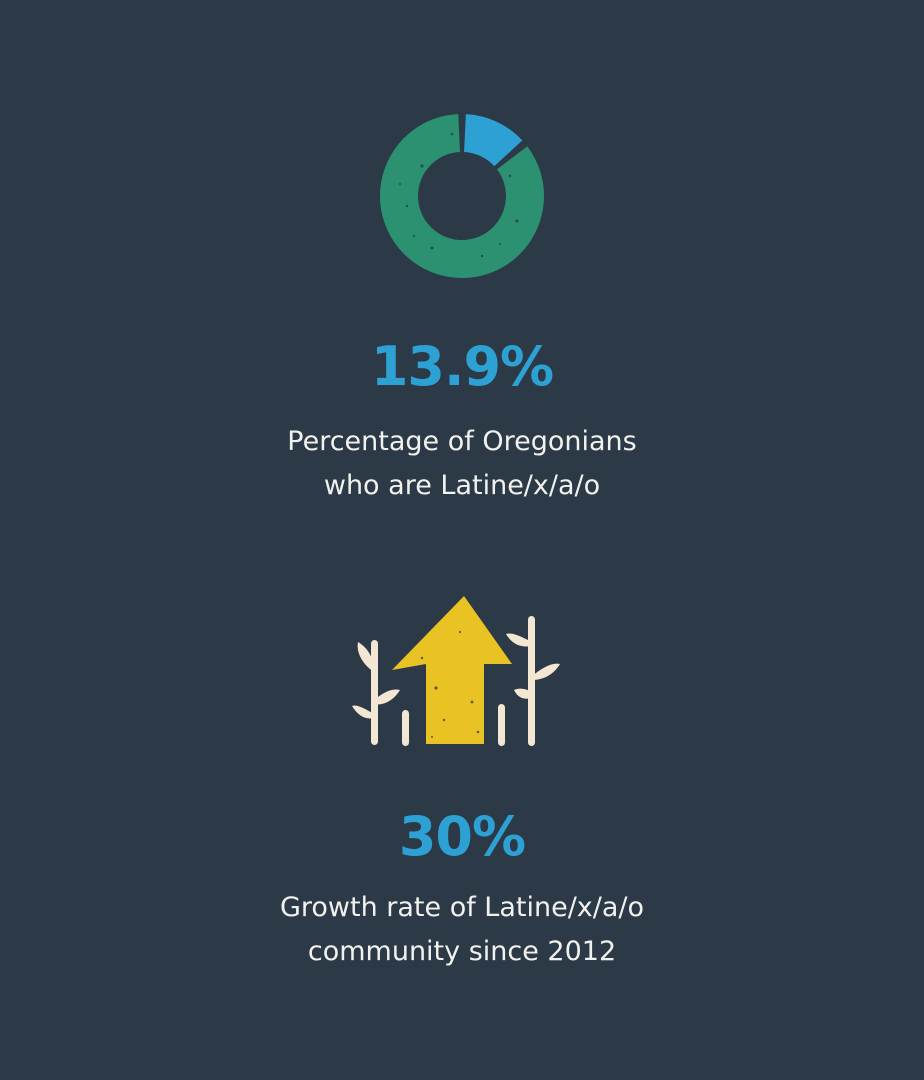 The width and height of the screenshot is (924, 1080). What do you see at coordinates (462, 441) in the screenshot?
I see `stat-1-description-line-1: Percentage of Oregonians` at bounding box center [462, 441].